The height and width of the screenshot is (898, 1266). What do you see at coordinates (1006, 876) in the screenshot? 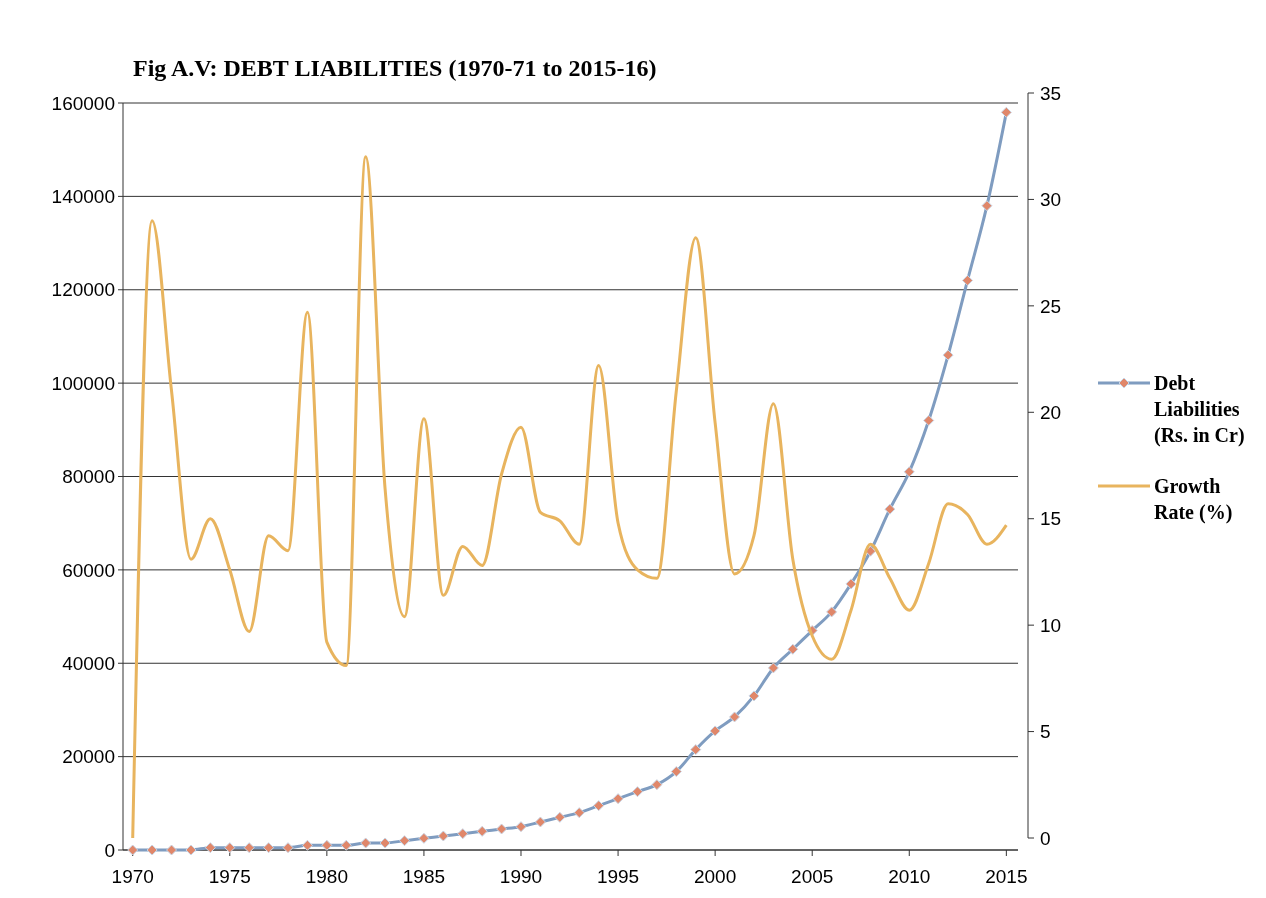
I see `x-tick-label: 2015` at bounding box center [1006, 876].